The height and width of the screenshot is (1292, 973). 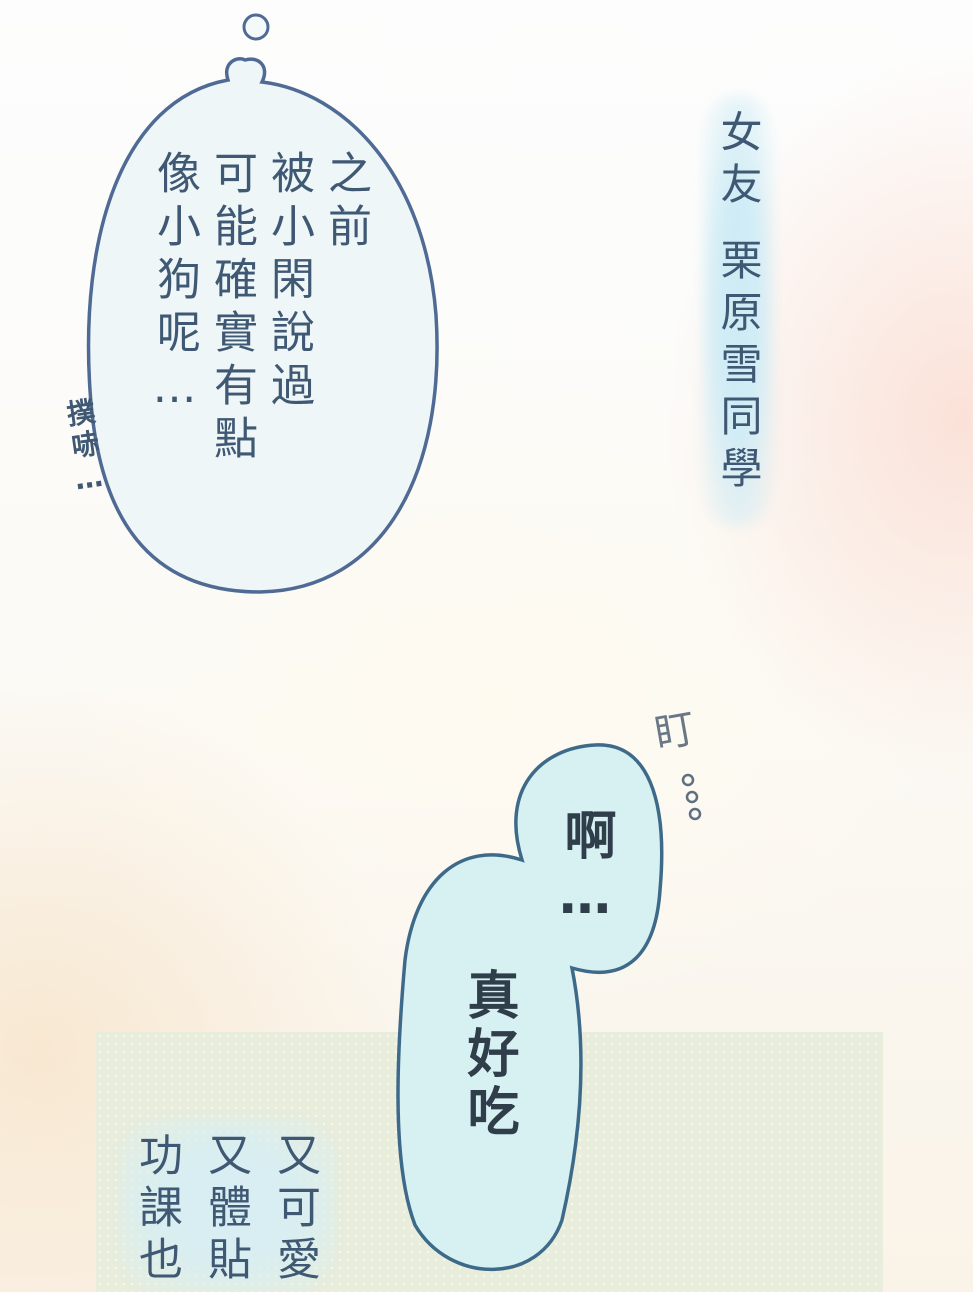 I want to click on thought-col-1: 之前, so click(x=345, y=203).